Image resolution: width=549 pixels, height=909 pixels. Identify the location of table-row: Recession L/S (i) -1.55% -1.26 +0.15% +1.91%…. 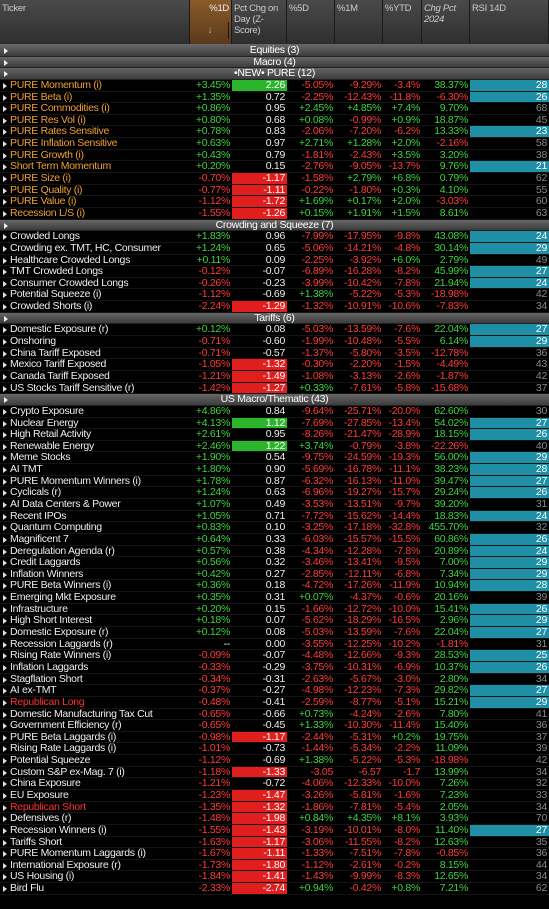
(274, 213).